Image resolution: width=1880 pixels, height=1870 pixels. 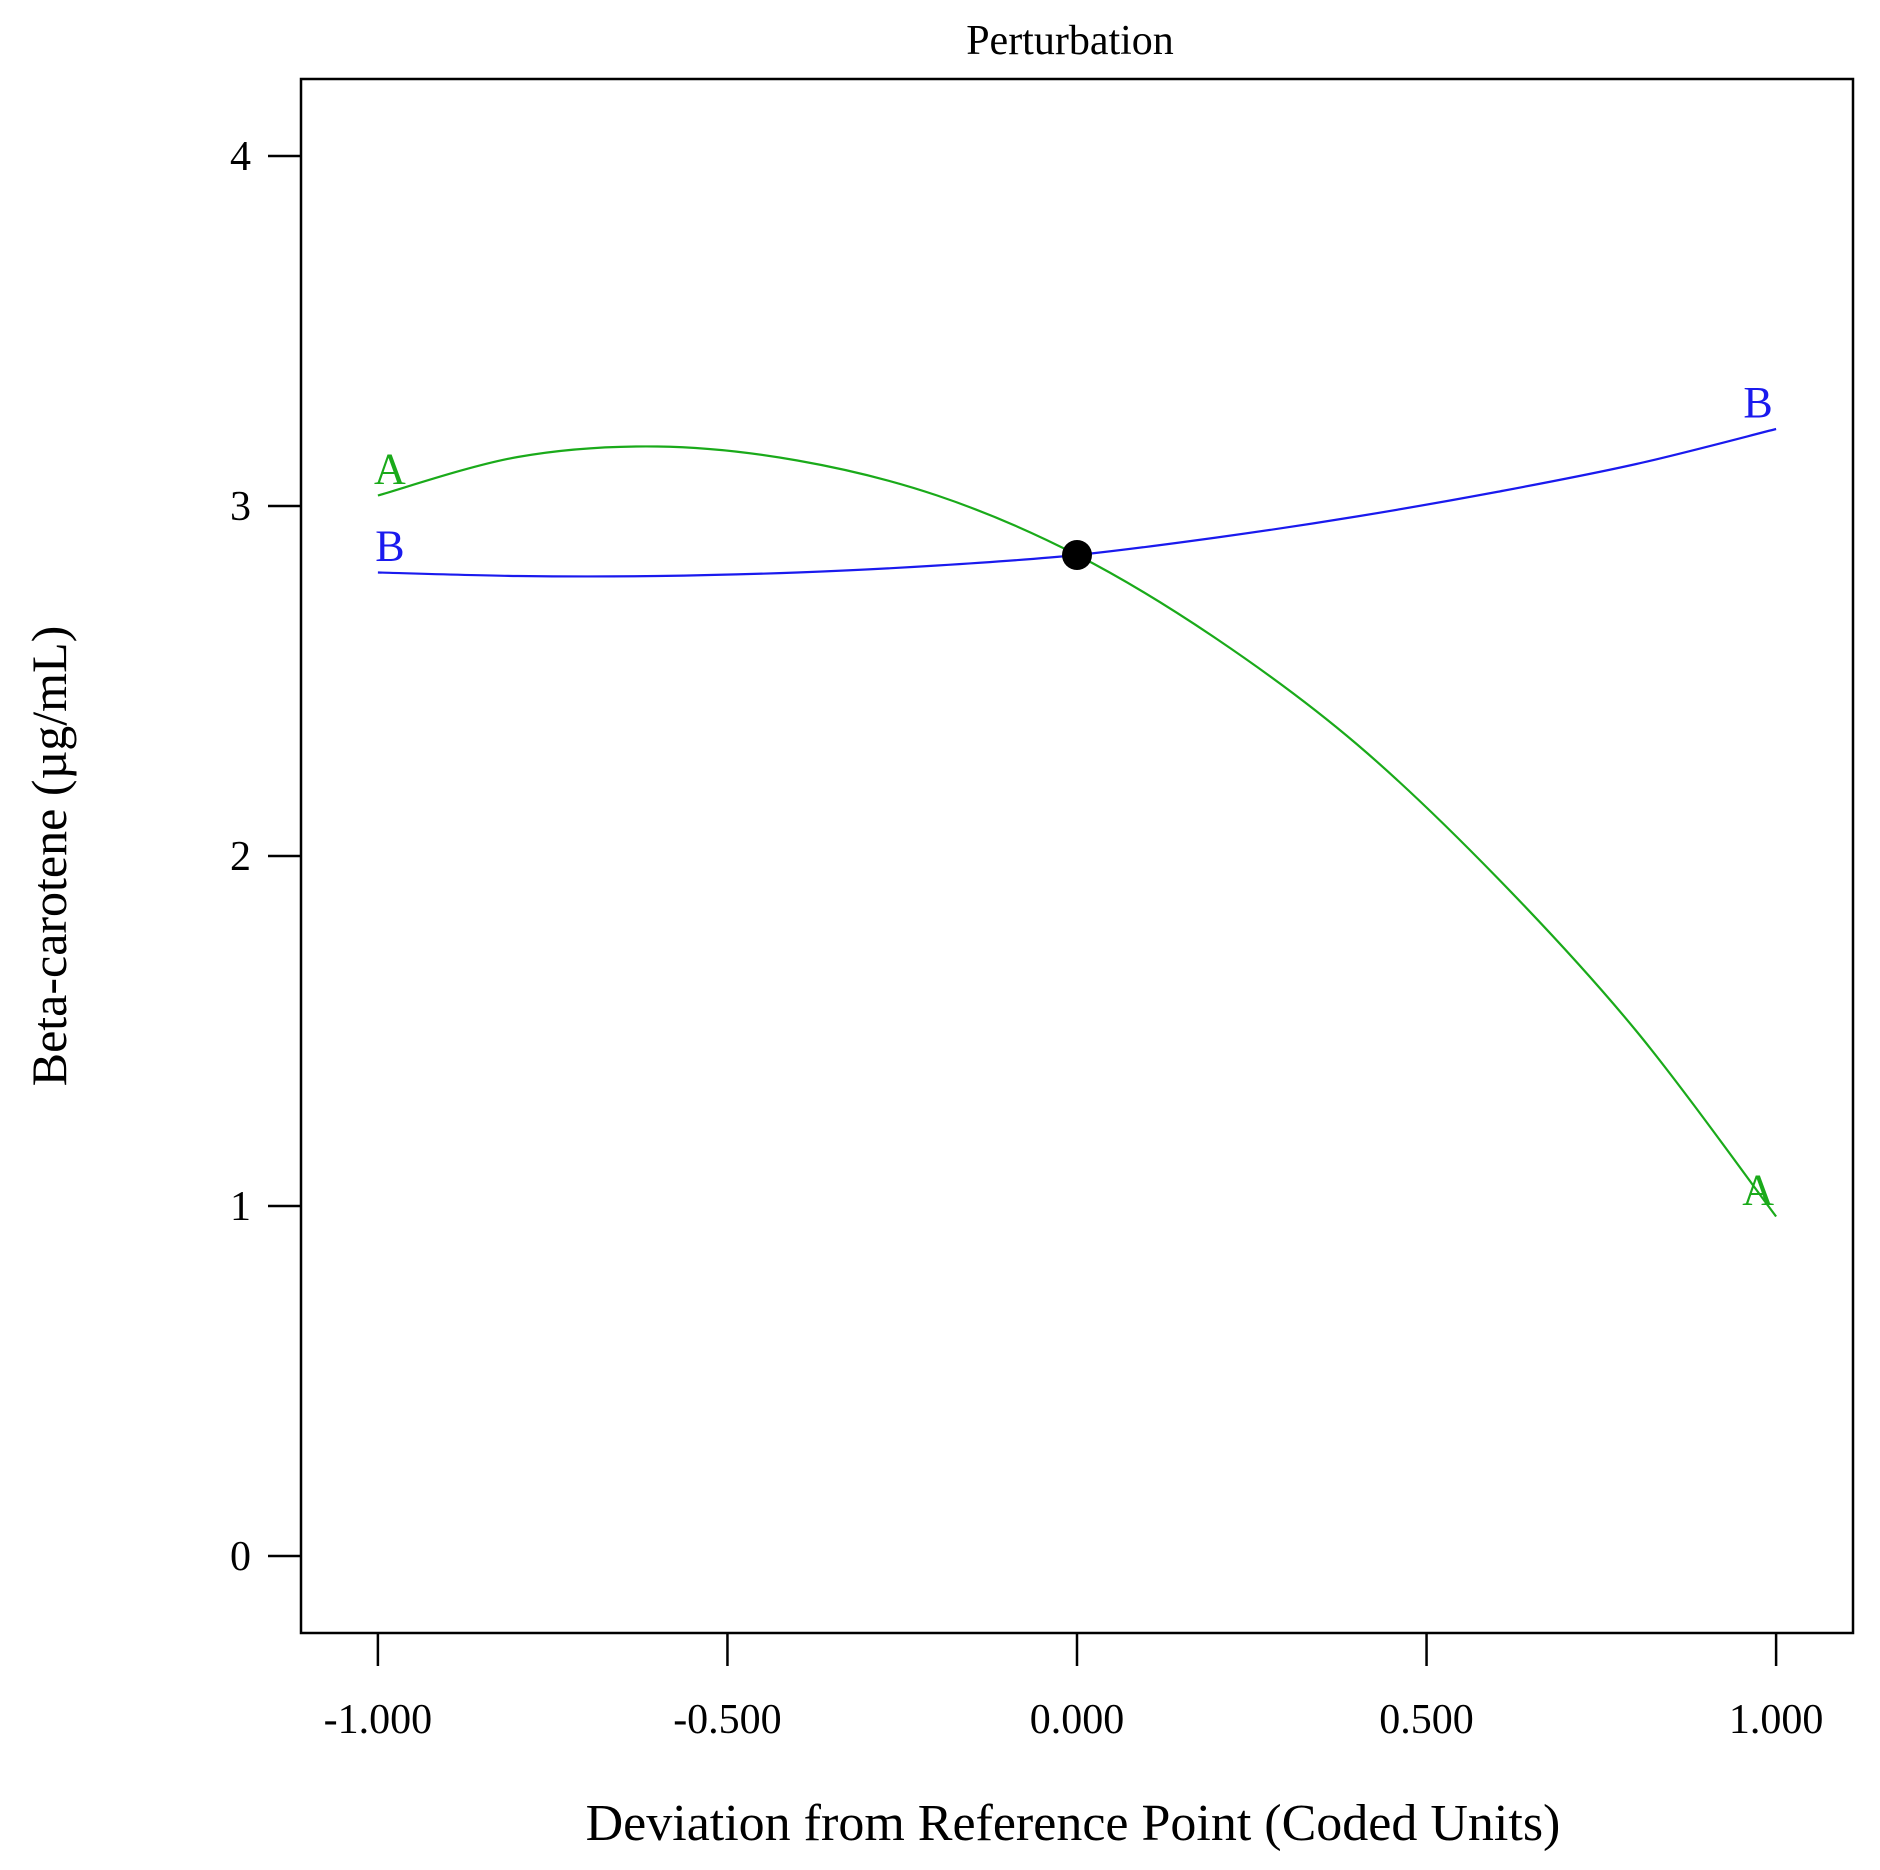 What do you see at coordinates (240, 507) in the screenshot?
I see `y-tick-label: 3` at bounding box center [240, 507].